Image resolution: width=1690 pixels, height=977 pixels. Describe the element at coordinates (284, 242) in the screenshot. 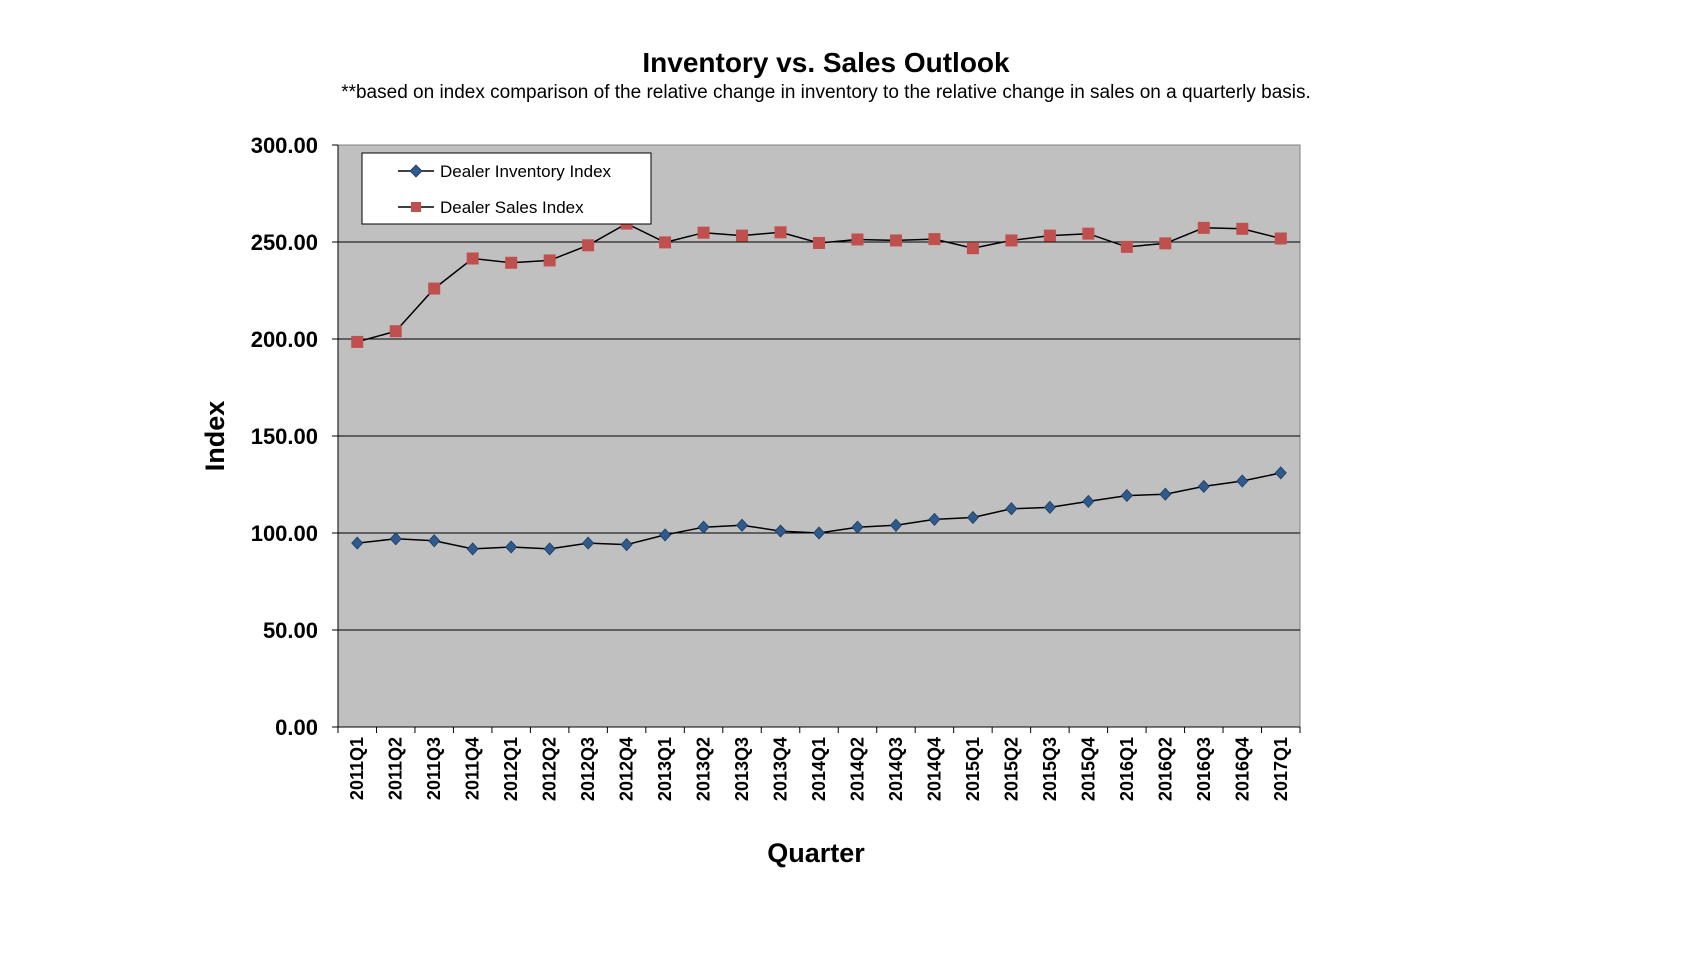

I see `y-tick-label: 250.00` at that location.